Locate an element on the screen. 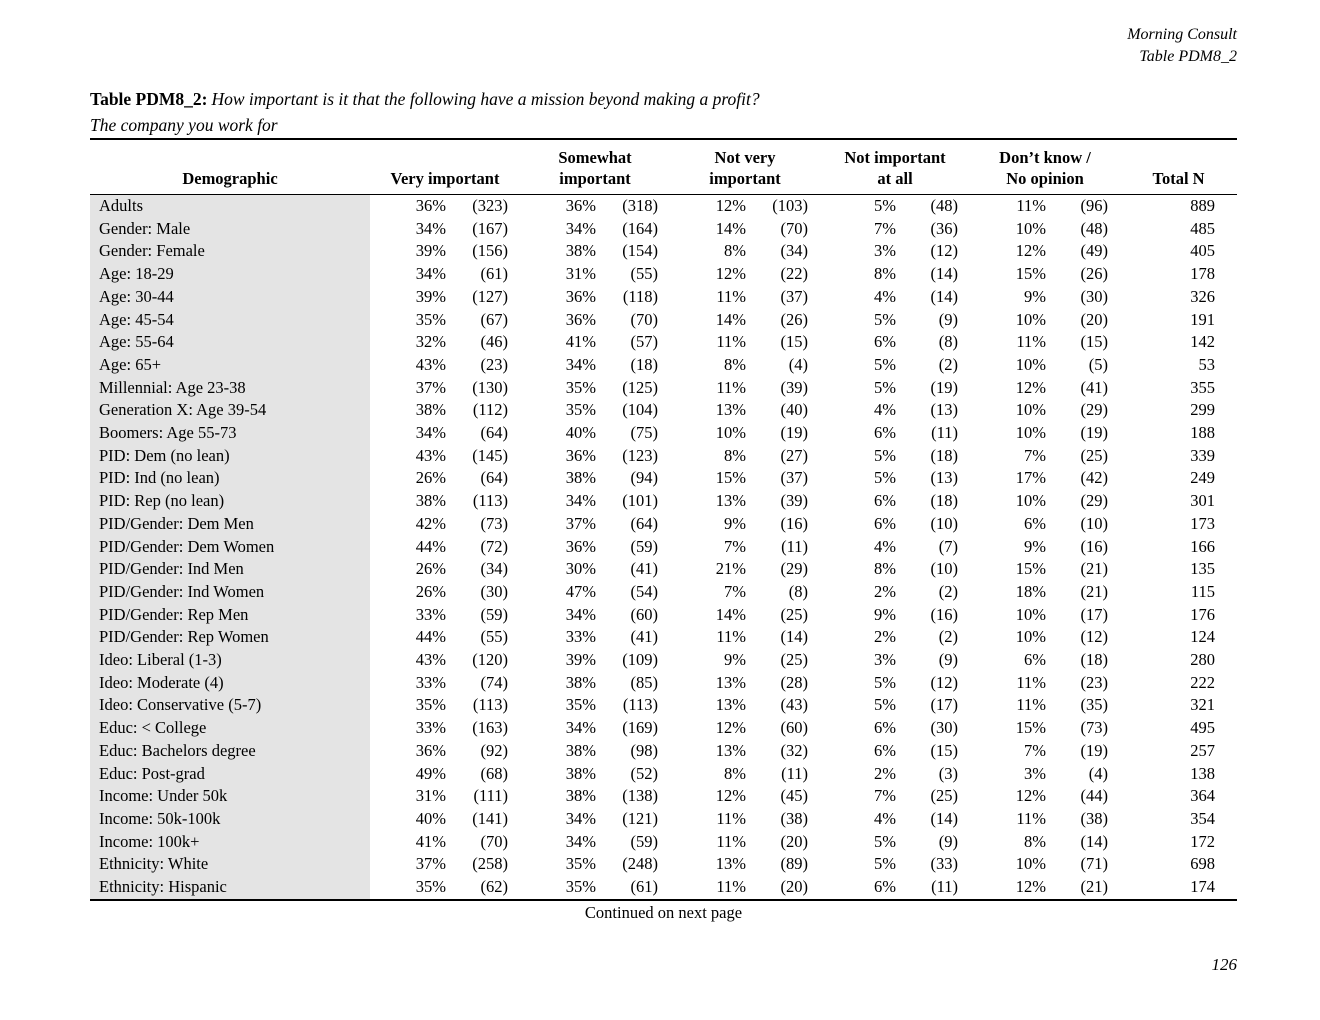  count-cell: (52) is located at coordinates (644, 773).